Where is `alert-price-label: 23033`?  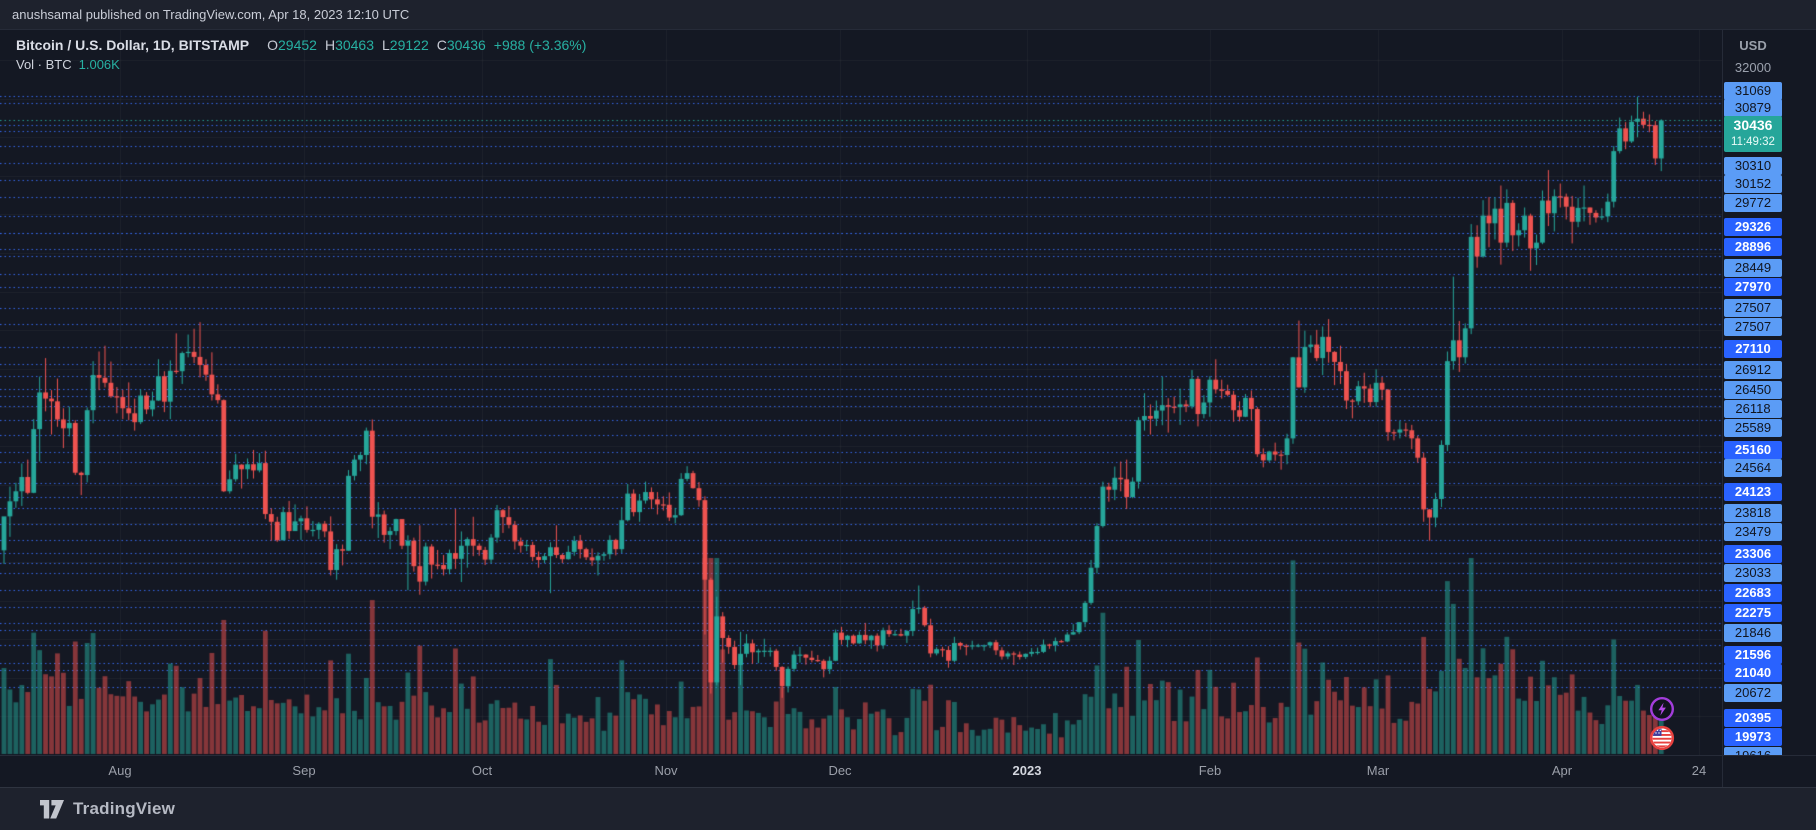 alert-price-label: 23033 is located at coordinates (1753, 573).